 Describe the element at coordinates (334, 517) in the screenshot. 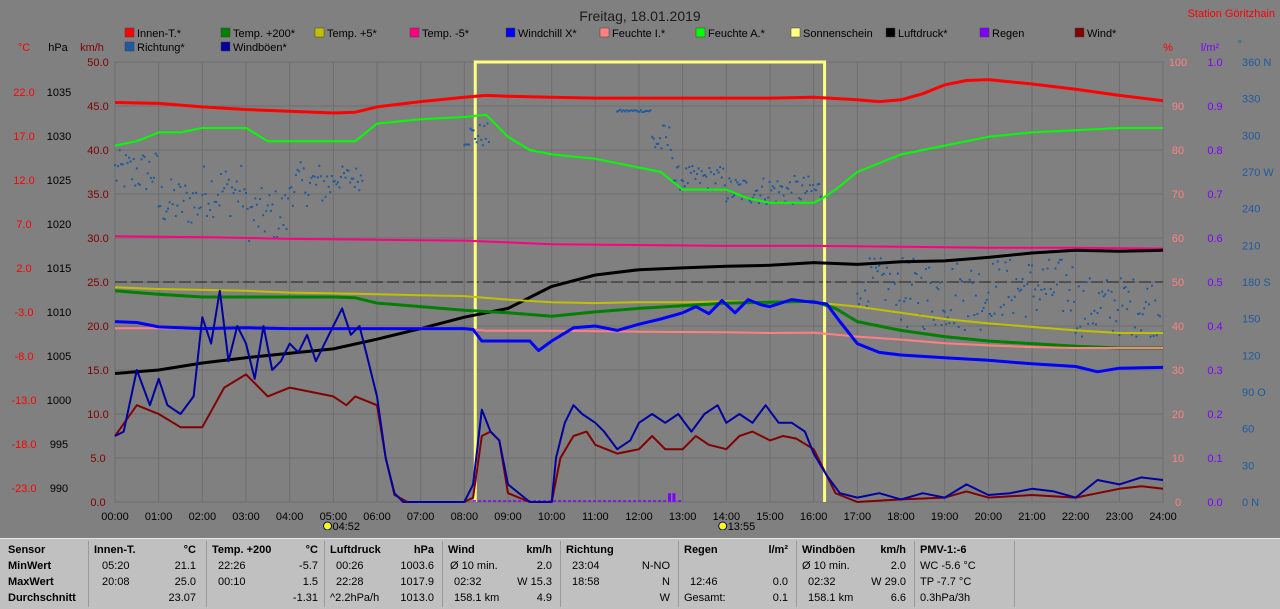

I see `tick-time: 05:00` at that location.